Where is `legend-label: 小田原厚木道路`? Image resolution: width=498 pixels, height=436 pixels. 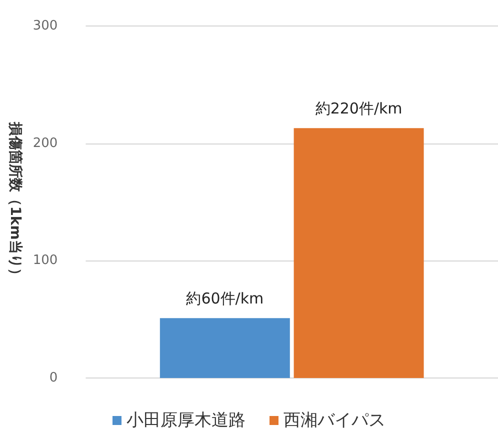
legend-label: 小田原厚木道路 is located at coordinates (186, 420).